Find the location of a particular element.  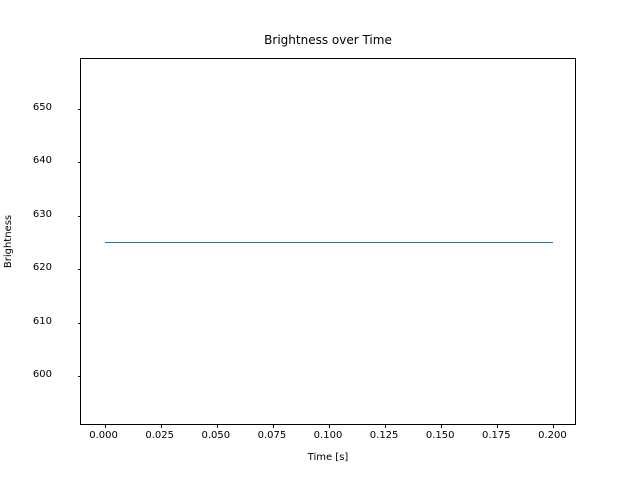

x-tick-label: 0.150 is located at coordinates (440, 435).